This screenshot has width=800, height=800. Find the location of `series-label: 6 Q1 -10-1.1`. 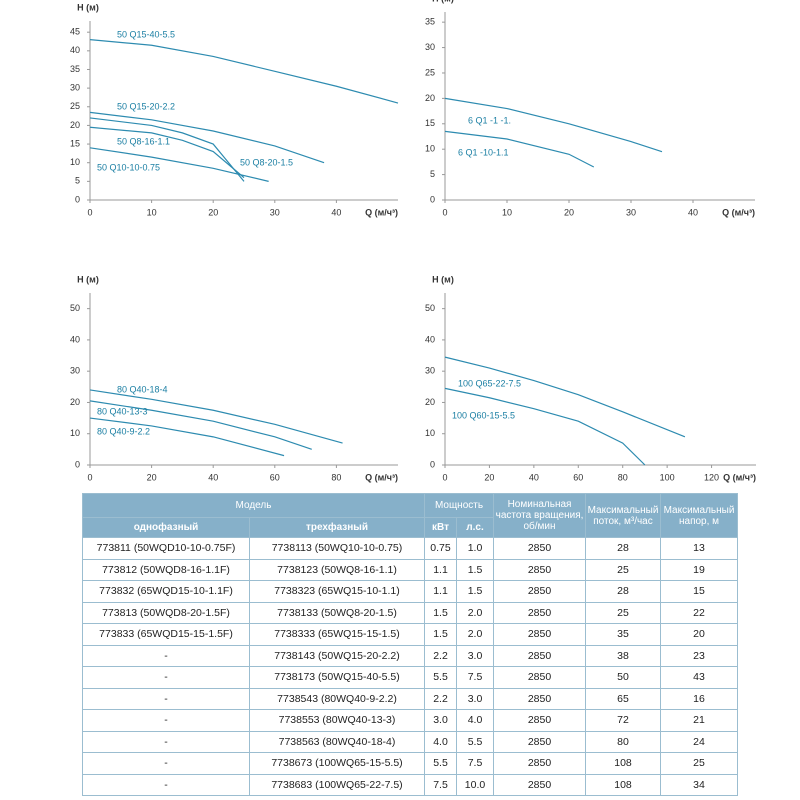

series-label: 6 Q1 -10-1.1 is located at coordinates (483, 152).